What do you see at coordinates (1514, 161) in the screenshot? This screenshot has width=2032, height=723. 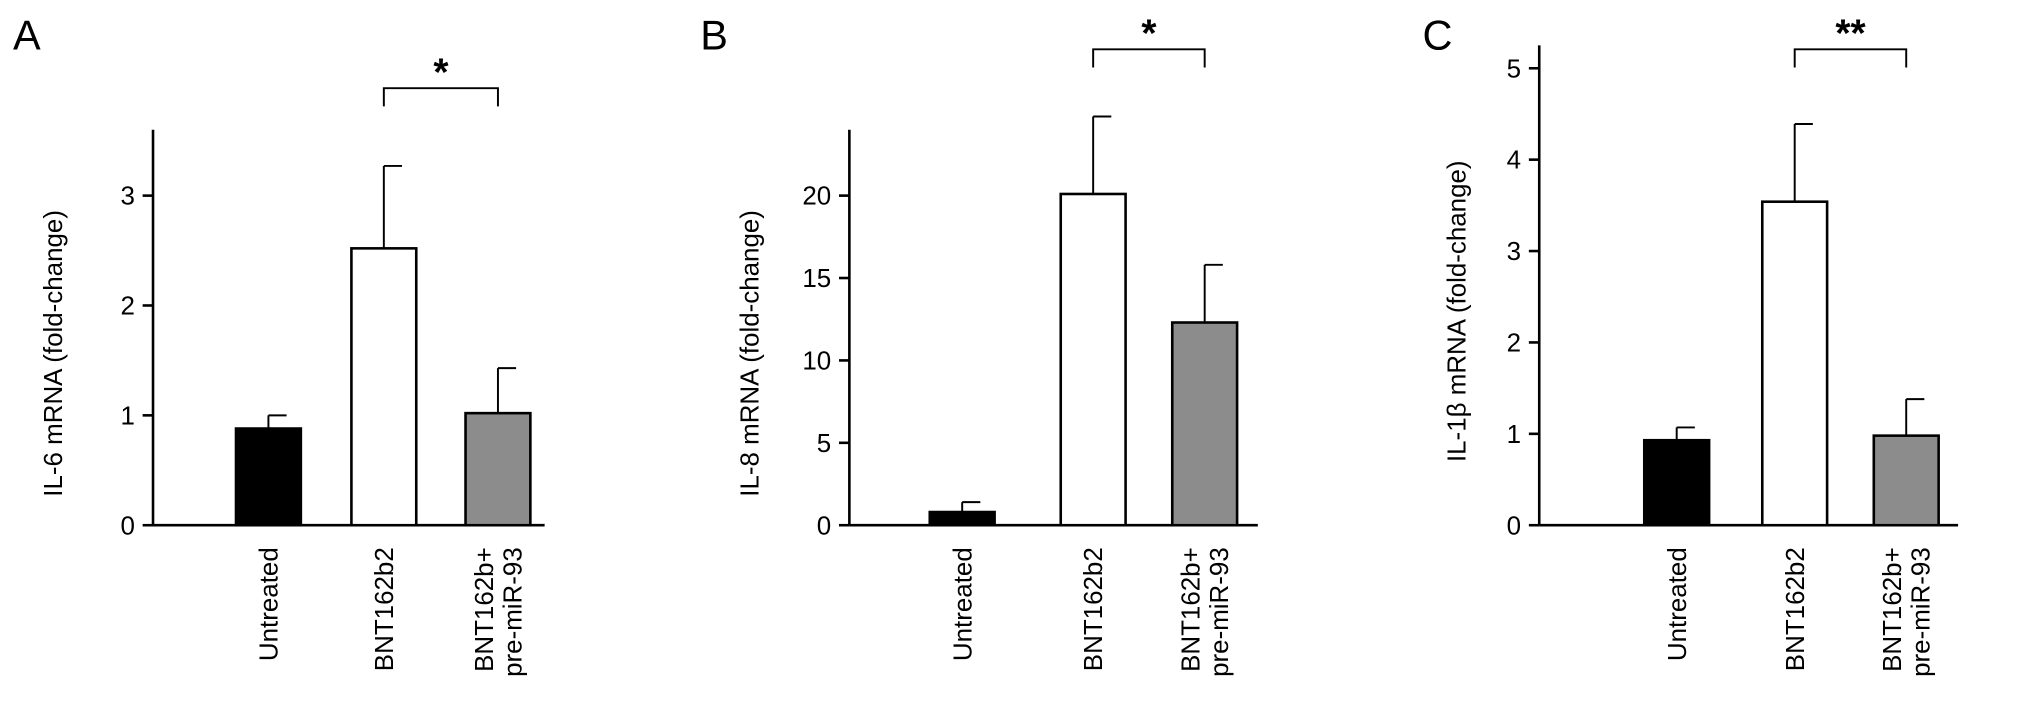 I see `y-tick-label: 4` at bounding box center [1514, 161].